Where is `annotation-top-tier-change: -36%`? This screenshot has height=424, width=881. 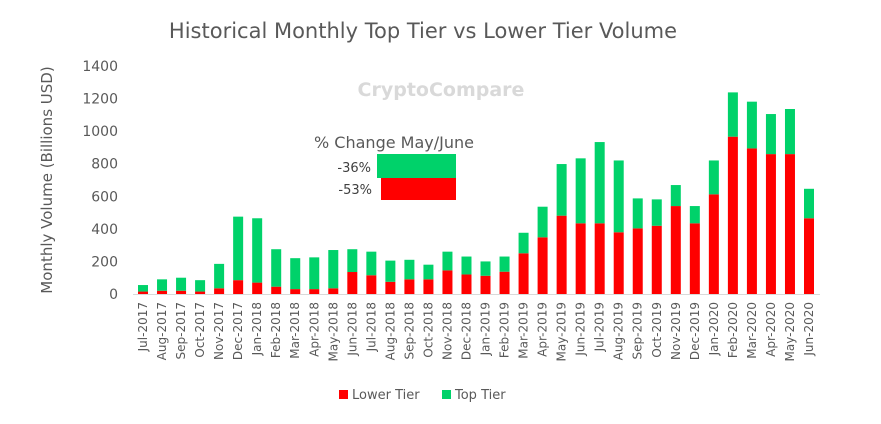 annotation-top-tier-change: -36% is located at coordinates (354, 168).